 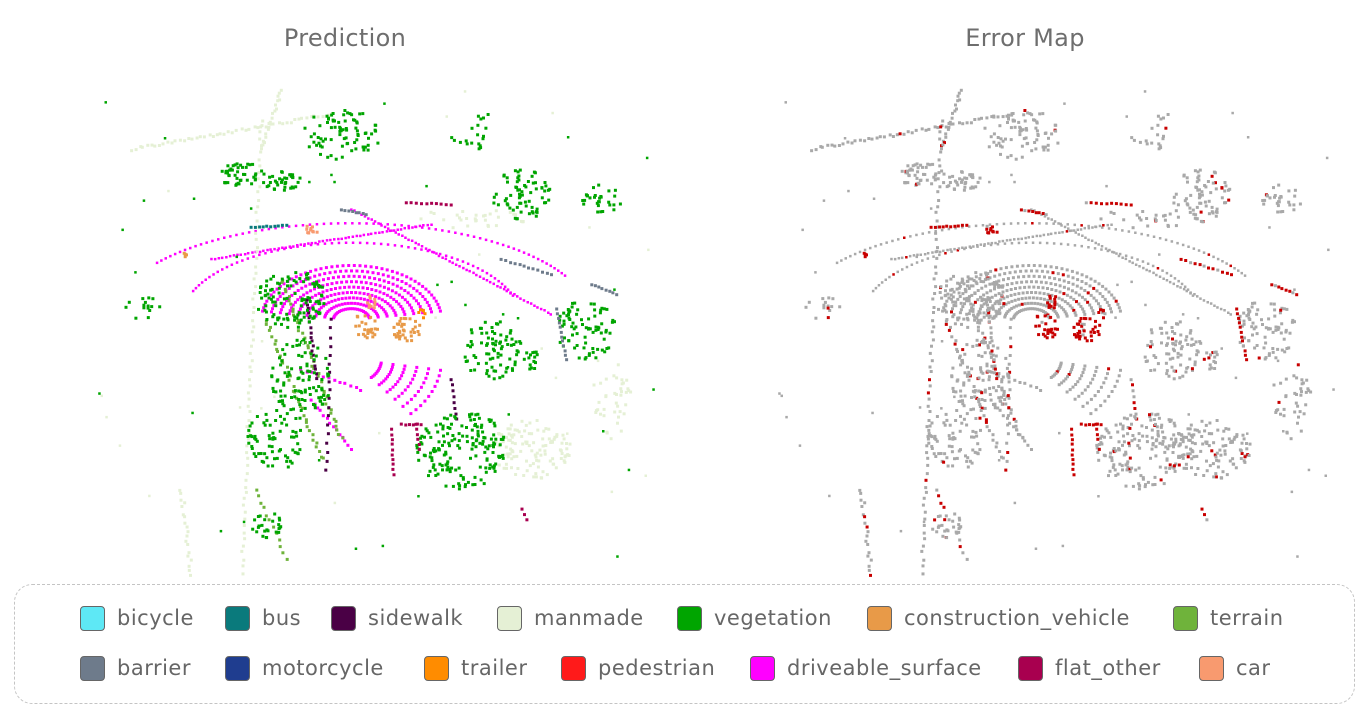 I want to click on legend-item-manmade: manmade, so click(x=570, y=618).